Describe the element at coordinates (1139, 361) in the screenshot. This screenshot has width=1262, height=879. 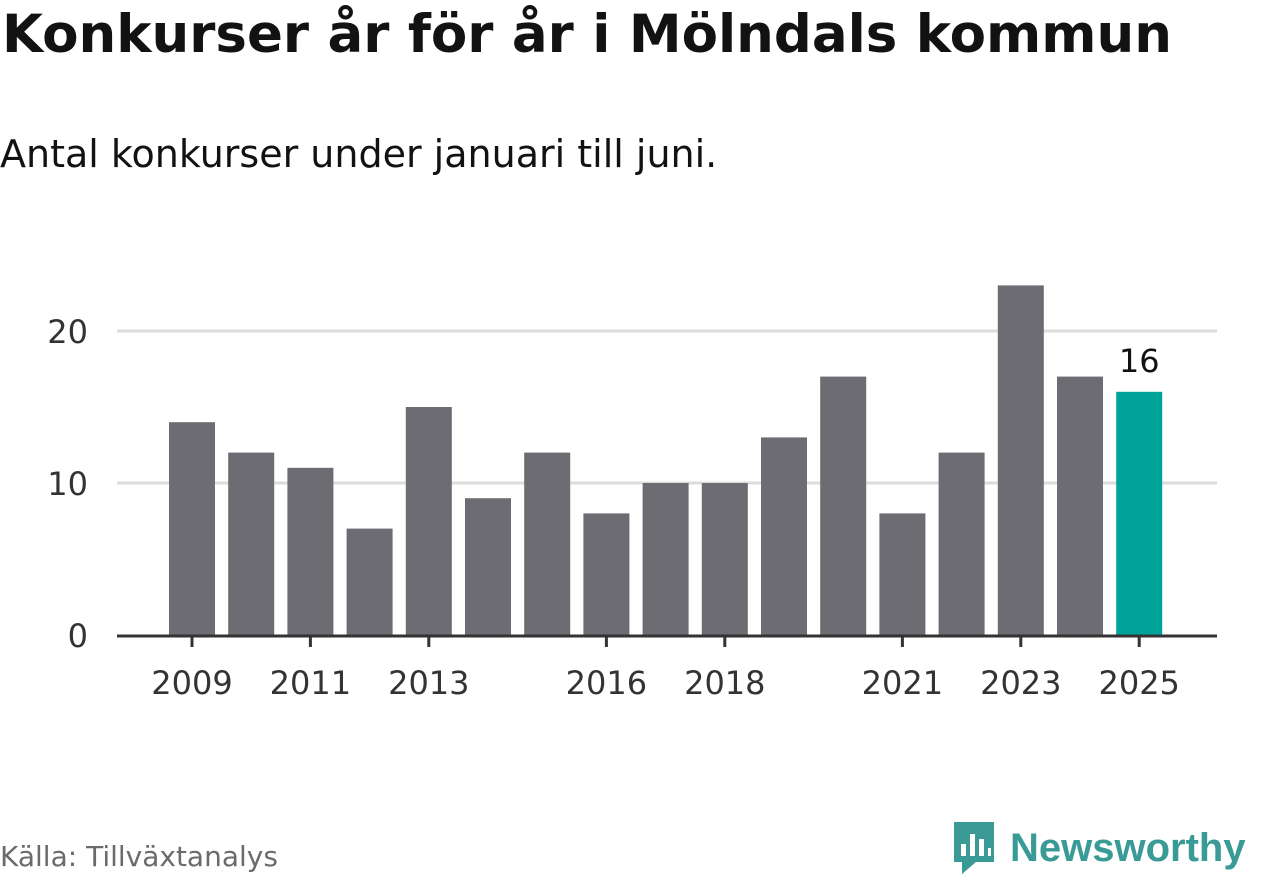
I see `bar-value-label: 16` at that location.